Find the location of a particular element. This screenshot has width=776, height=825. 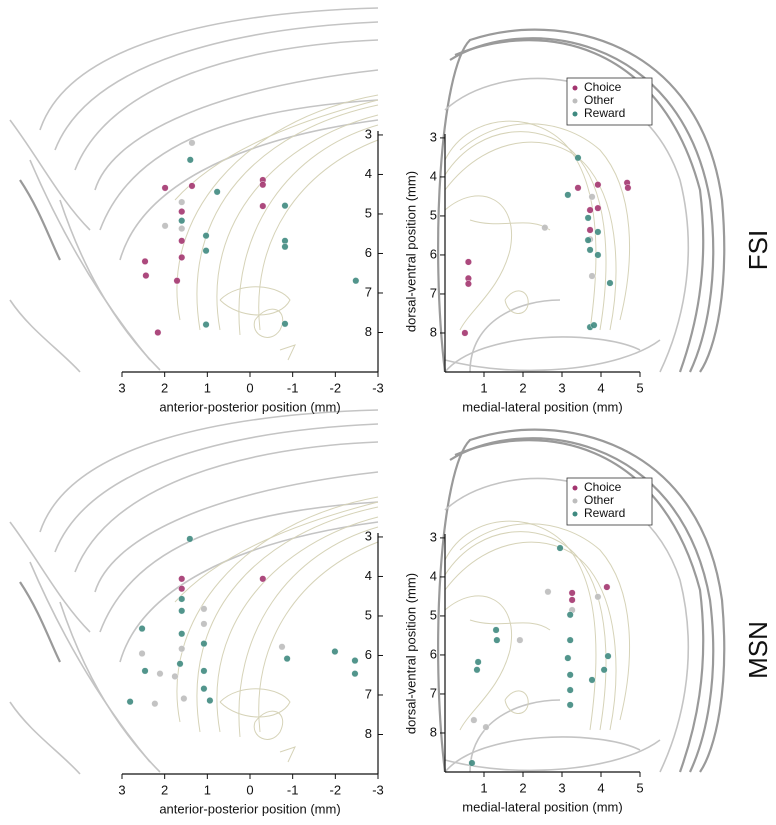

x-tick-label: -1 is located at coordinates (293, 789).